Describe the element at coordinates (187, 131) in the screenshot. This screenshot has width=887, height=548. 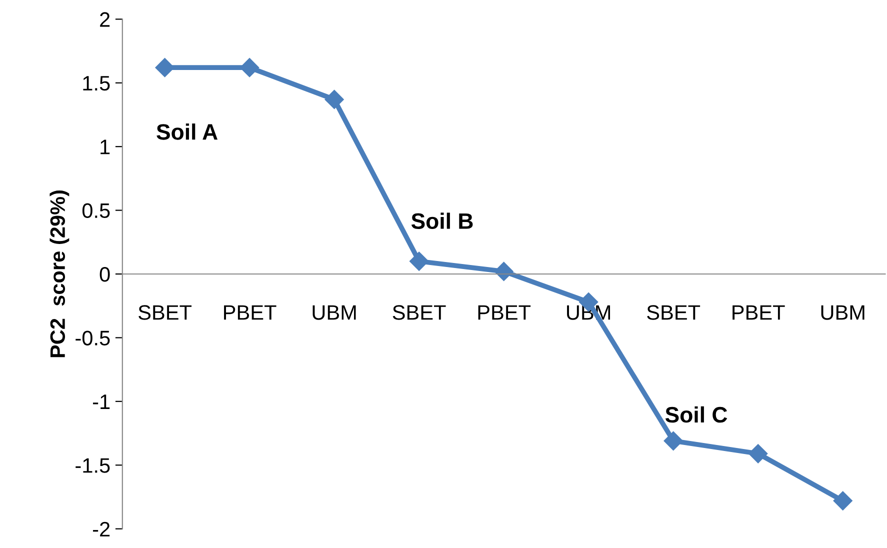
I see `annotation: Soil A` at that location.